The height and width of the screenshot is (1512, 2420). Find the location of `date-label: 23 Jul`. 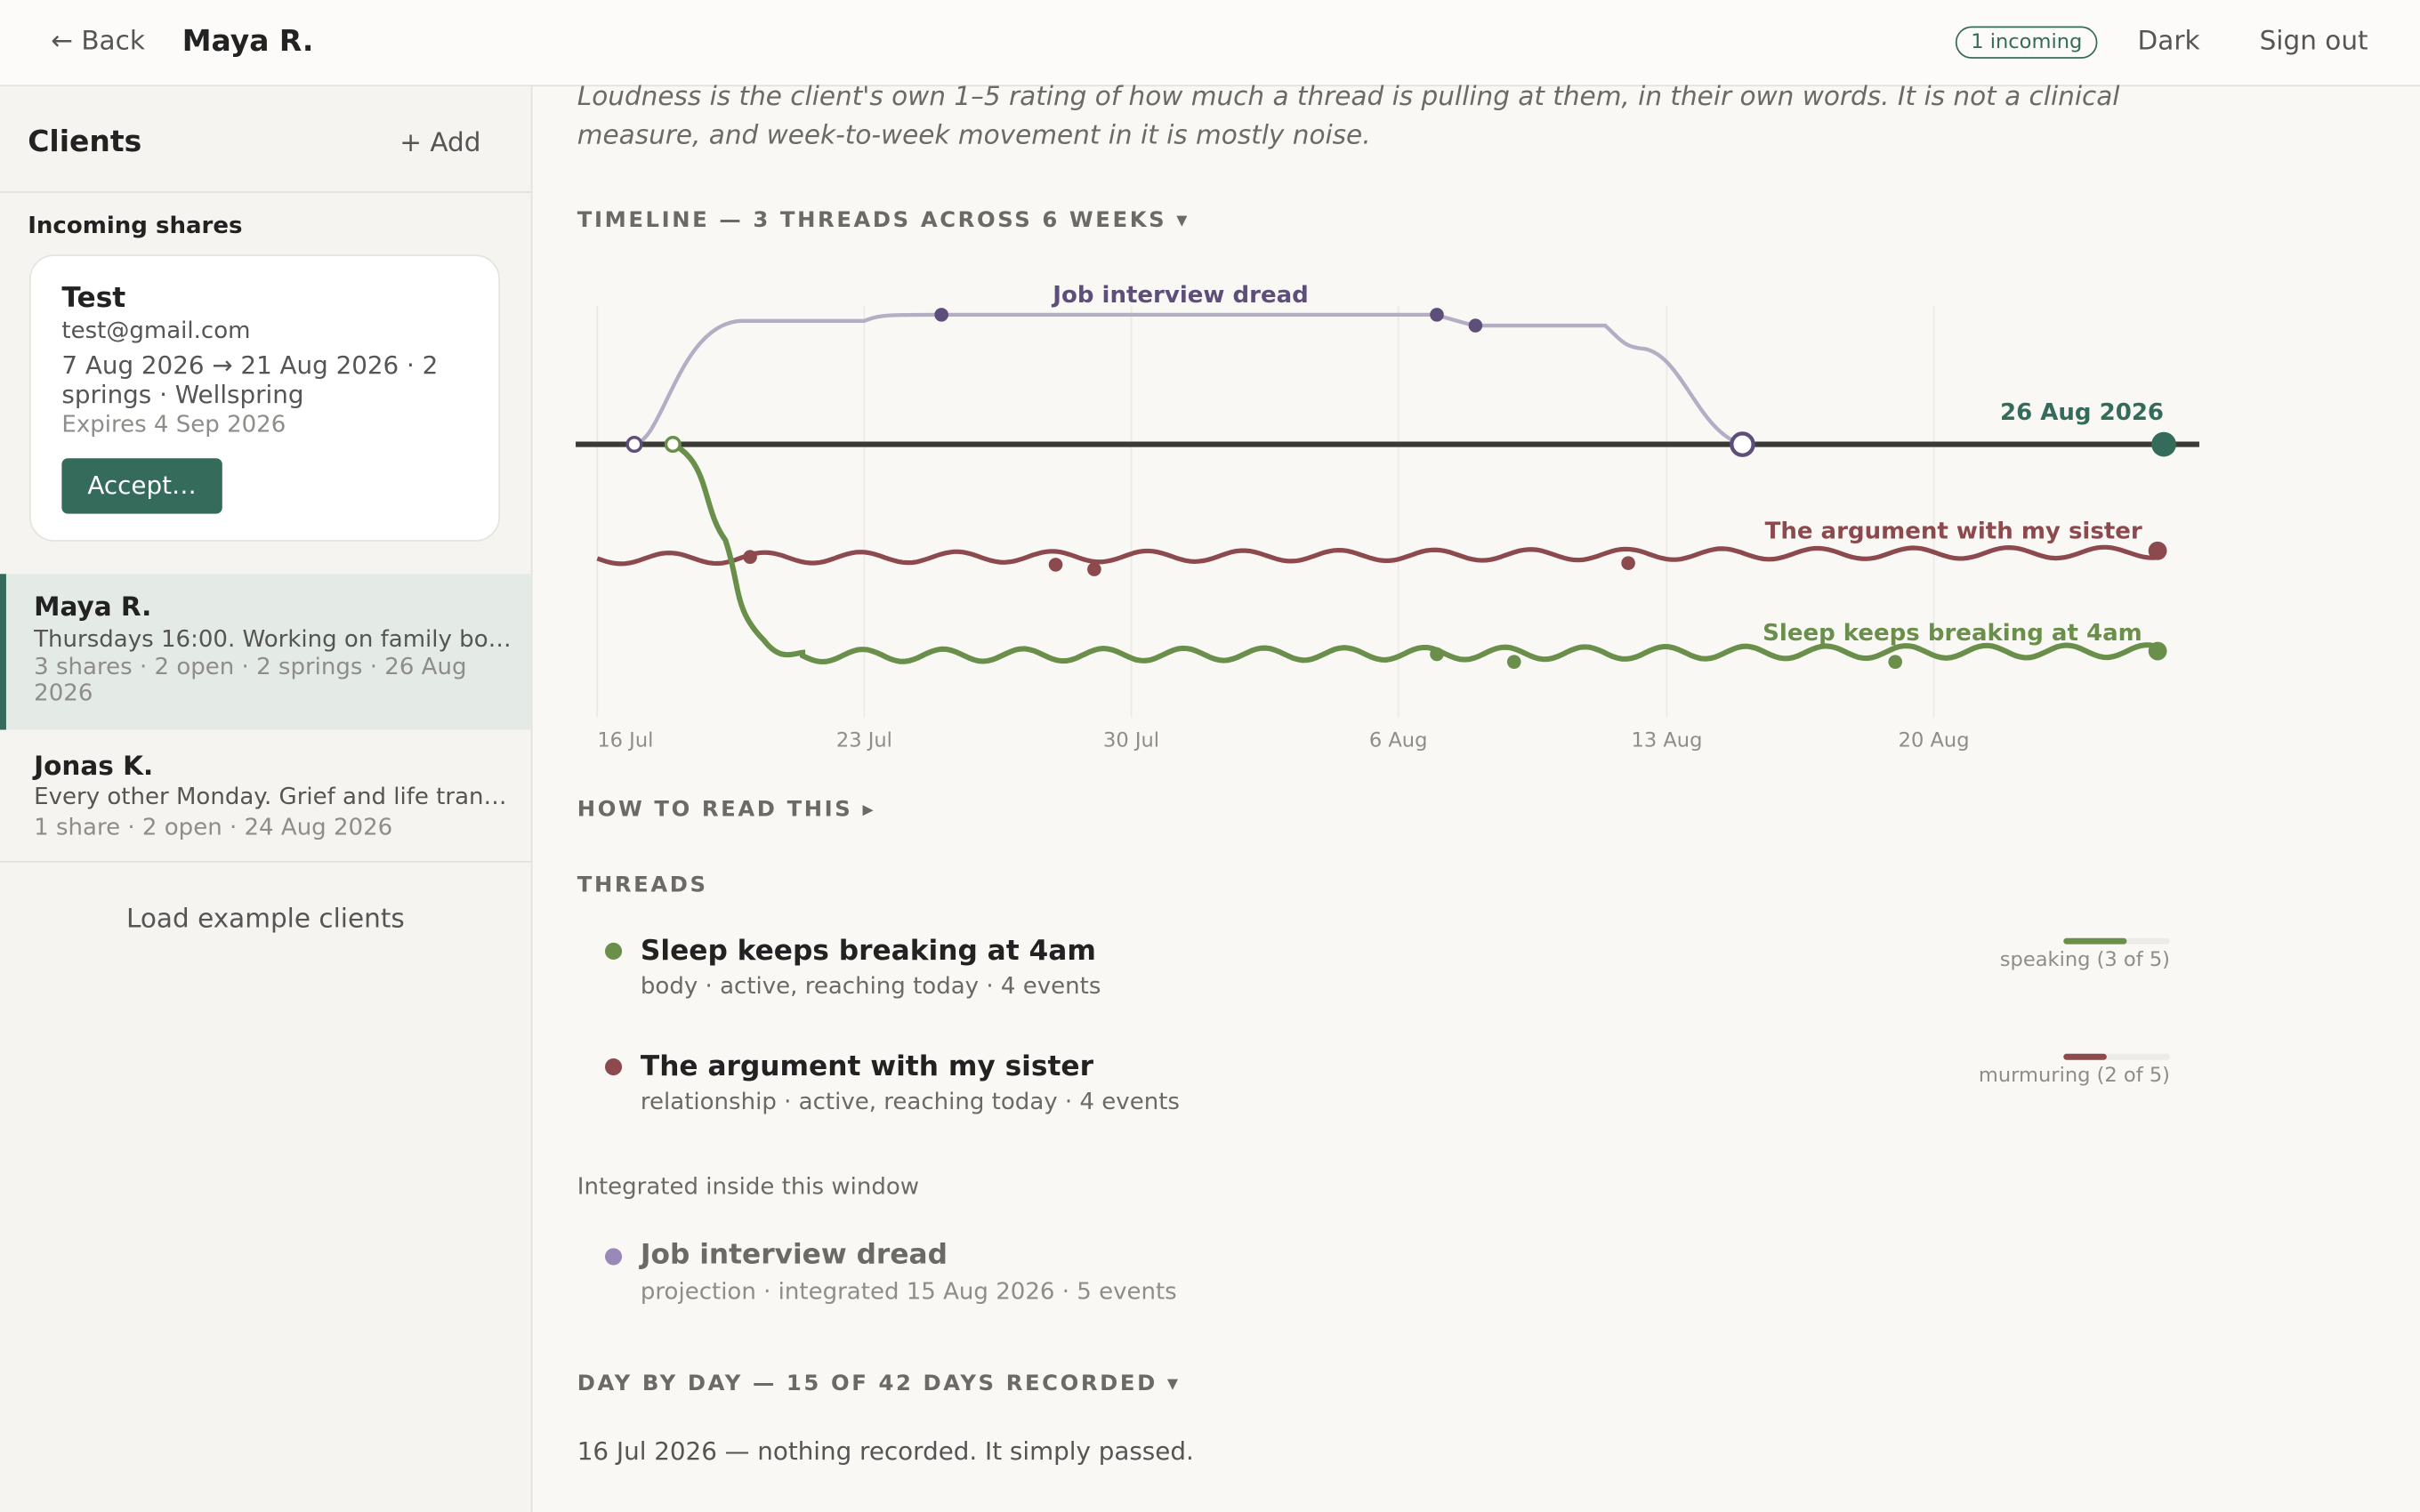

date-label: 23 Jul is located at coordinates (864, 741).